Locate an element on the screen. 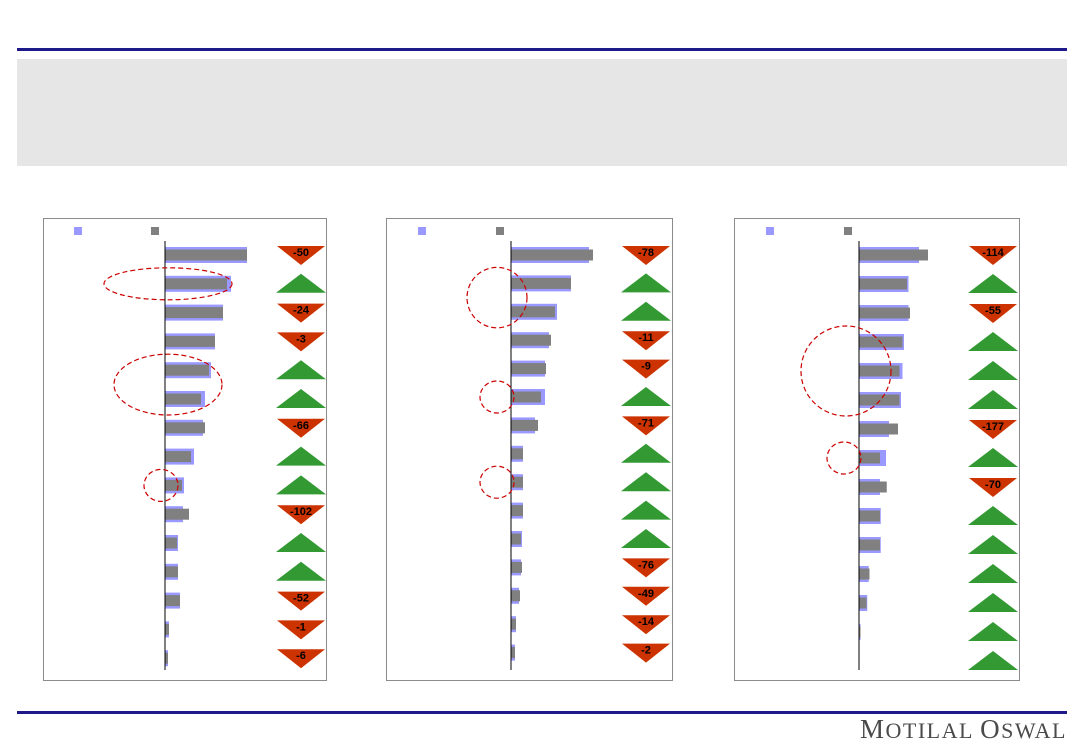 The width and height of the screenshot is (1083, 750). title-band is located at coordinates (542, 112).